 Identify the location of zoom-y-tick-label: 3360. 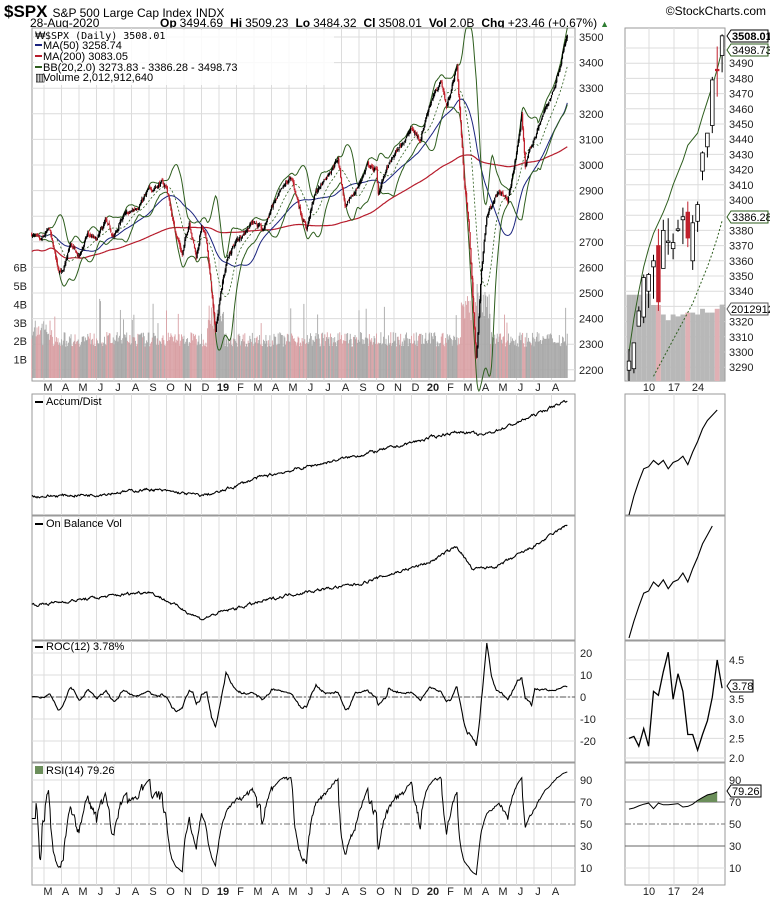
(741, 262).